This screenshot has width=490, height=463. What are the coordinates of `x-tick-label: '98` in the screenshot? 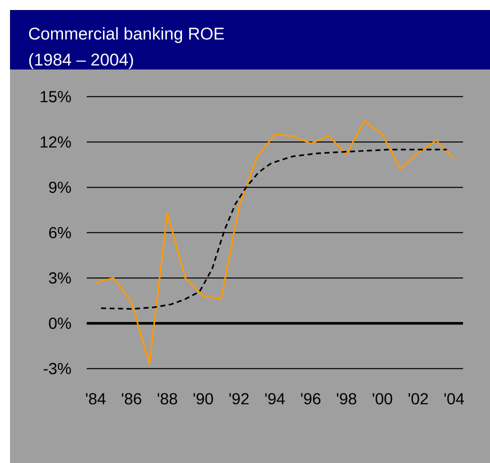 It's located at (346, 398).